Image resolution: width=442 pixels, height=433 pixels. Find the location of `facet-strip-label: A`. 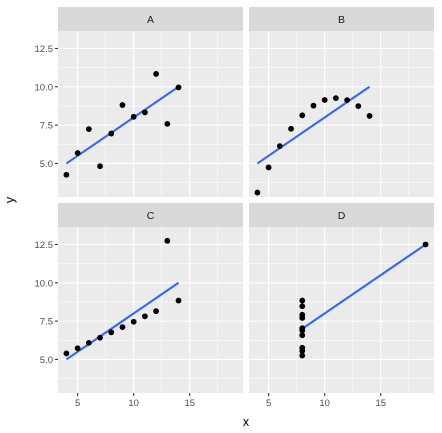

facet-strip-label: A is located at coordinates (150, 20).